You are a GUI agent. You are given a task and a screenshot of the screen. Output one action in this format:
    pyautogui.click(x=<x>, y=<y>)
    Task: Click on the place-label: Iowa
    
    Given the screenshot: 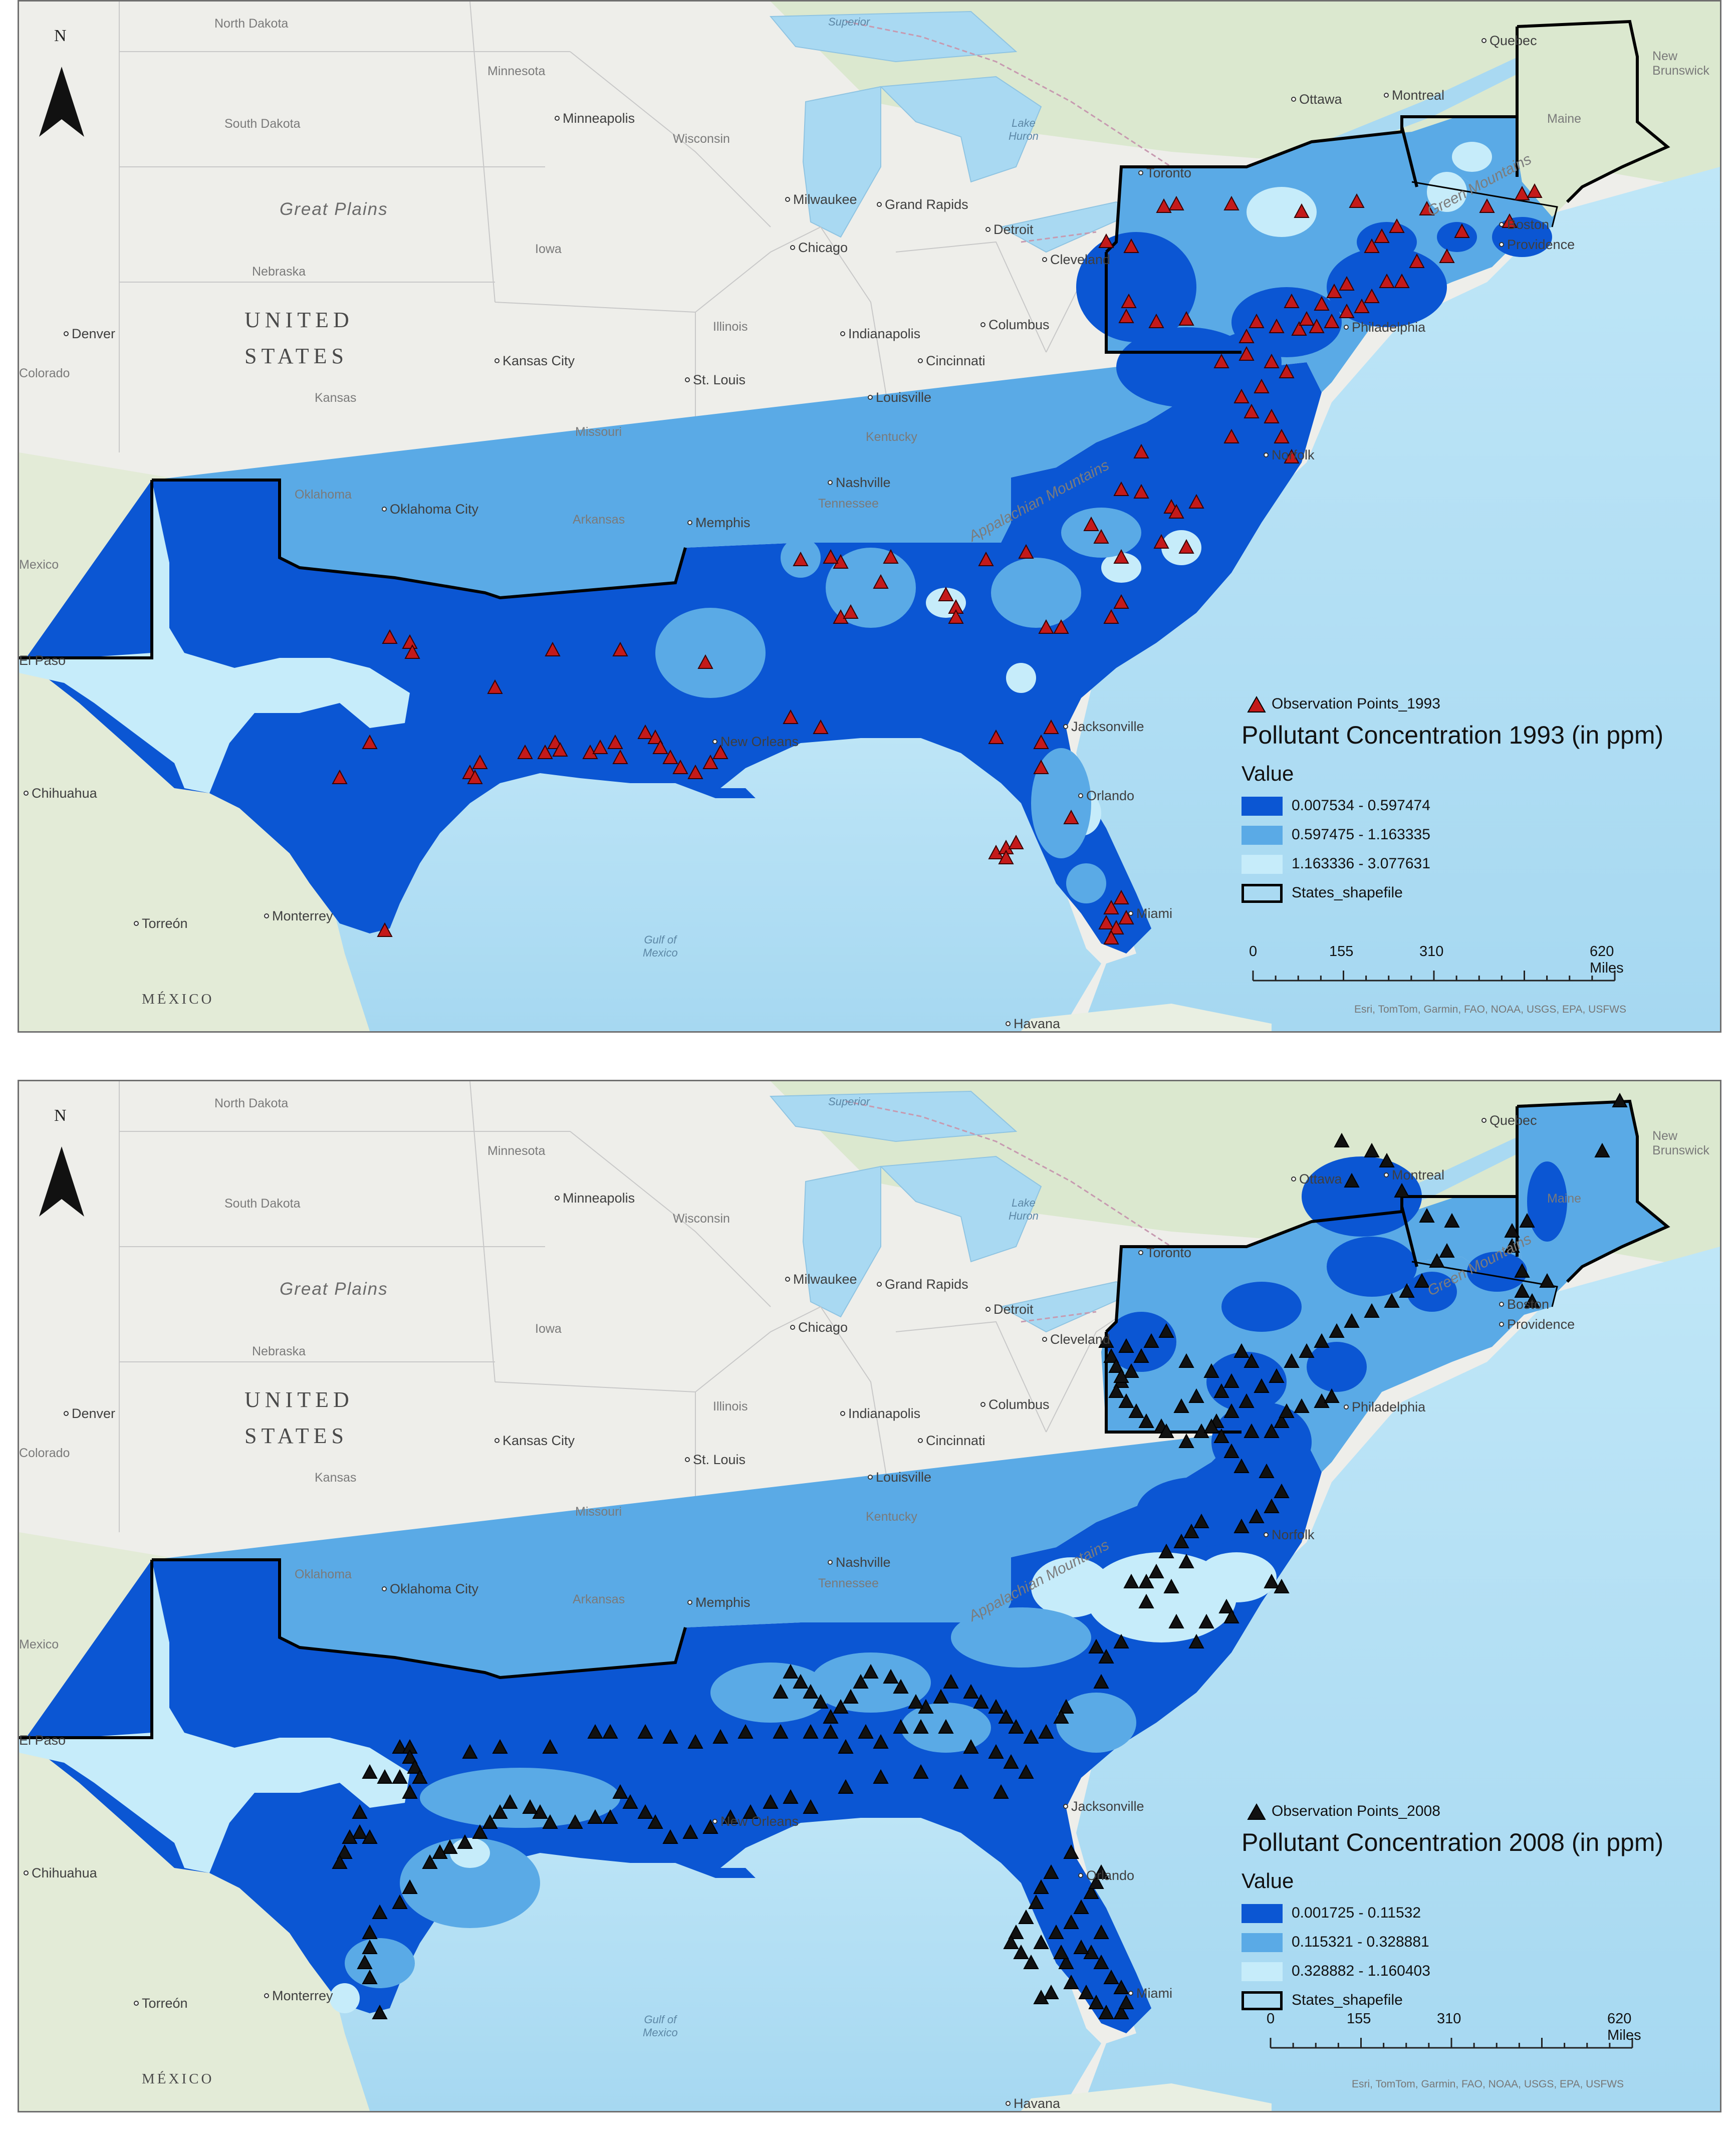 What is the action you would take?
    pyautogui.click(x=548, y=249)
    